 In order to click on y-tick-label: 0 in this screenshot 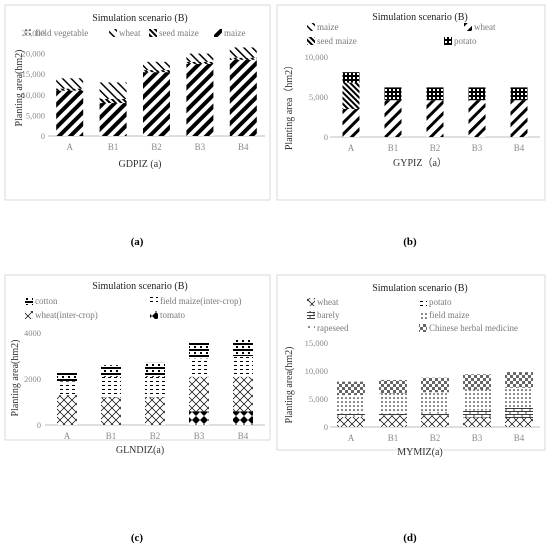, I will do `click(39, 425)`.